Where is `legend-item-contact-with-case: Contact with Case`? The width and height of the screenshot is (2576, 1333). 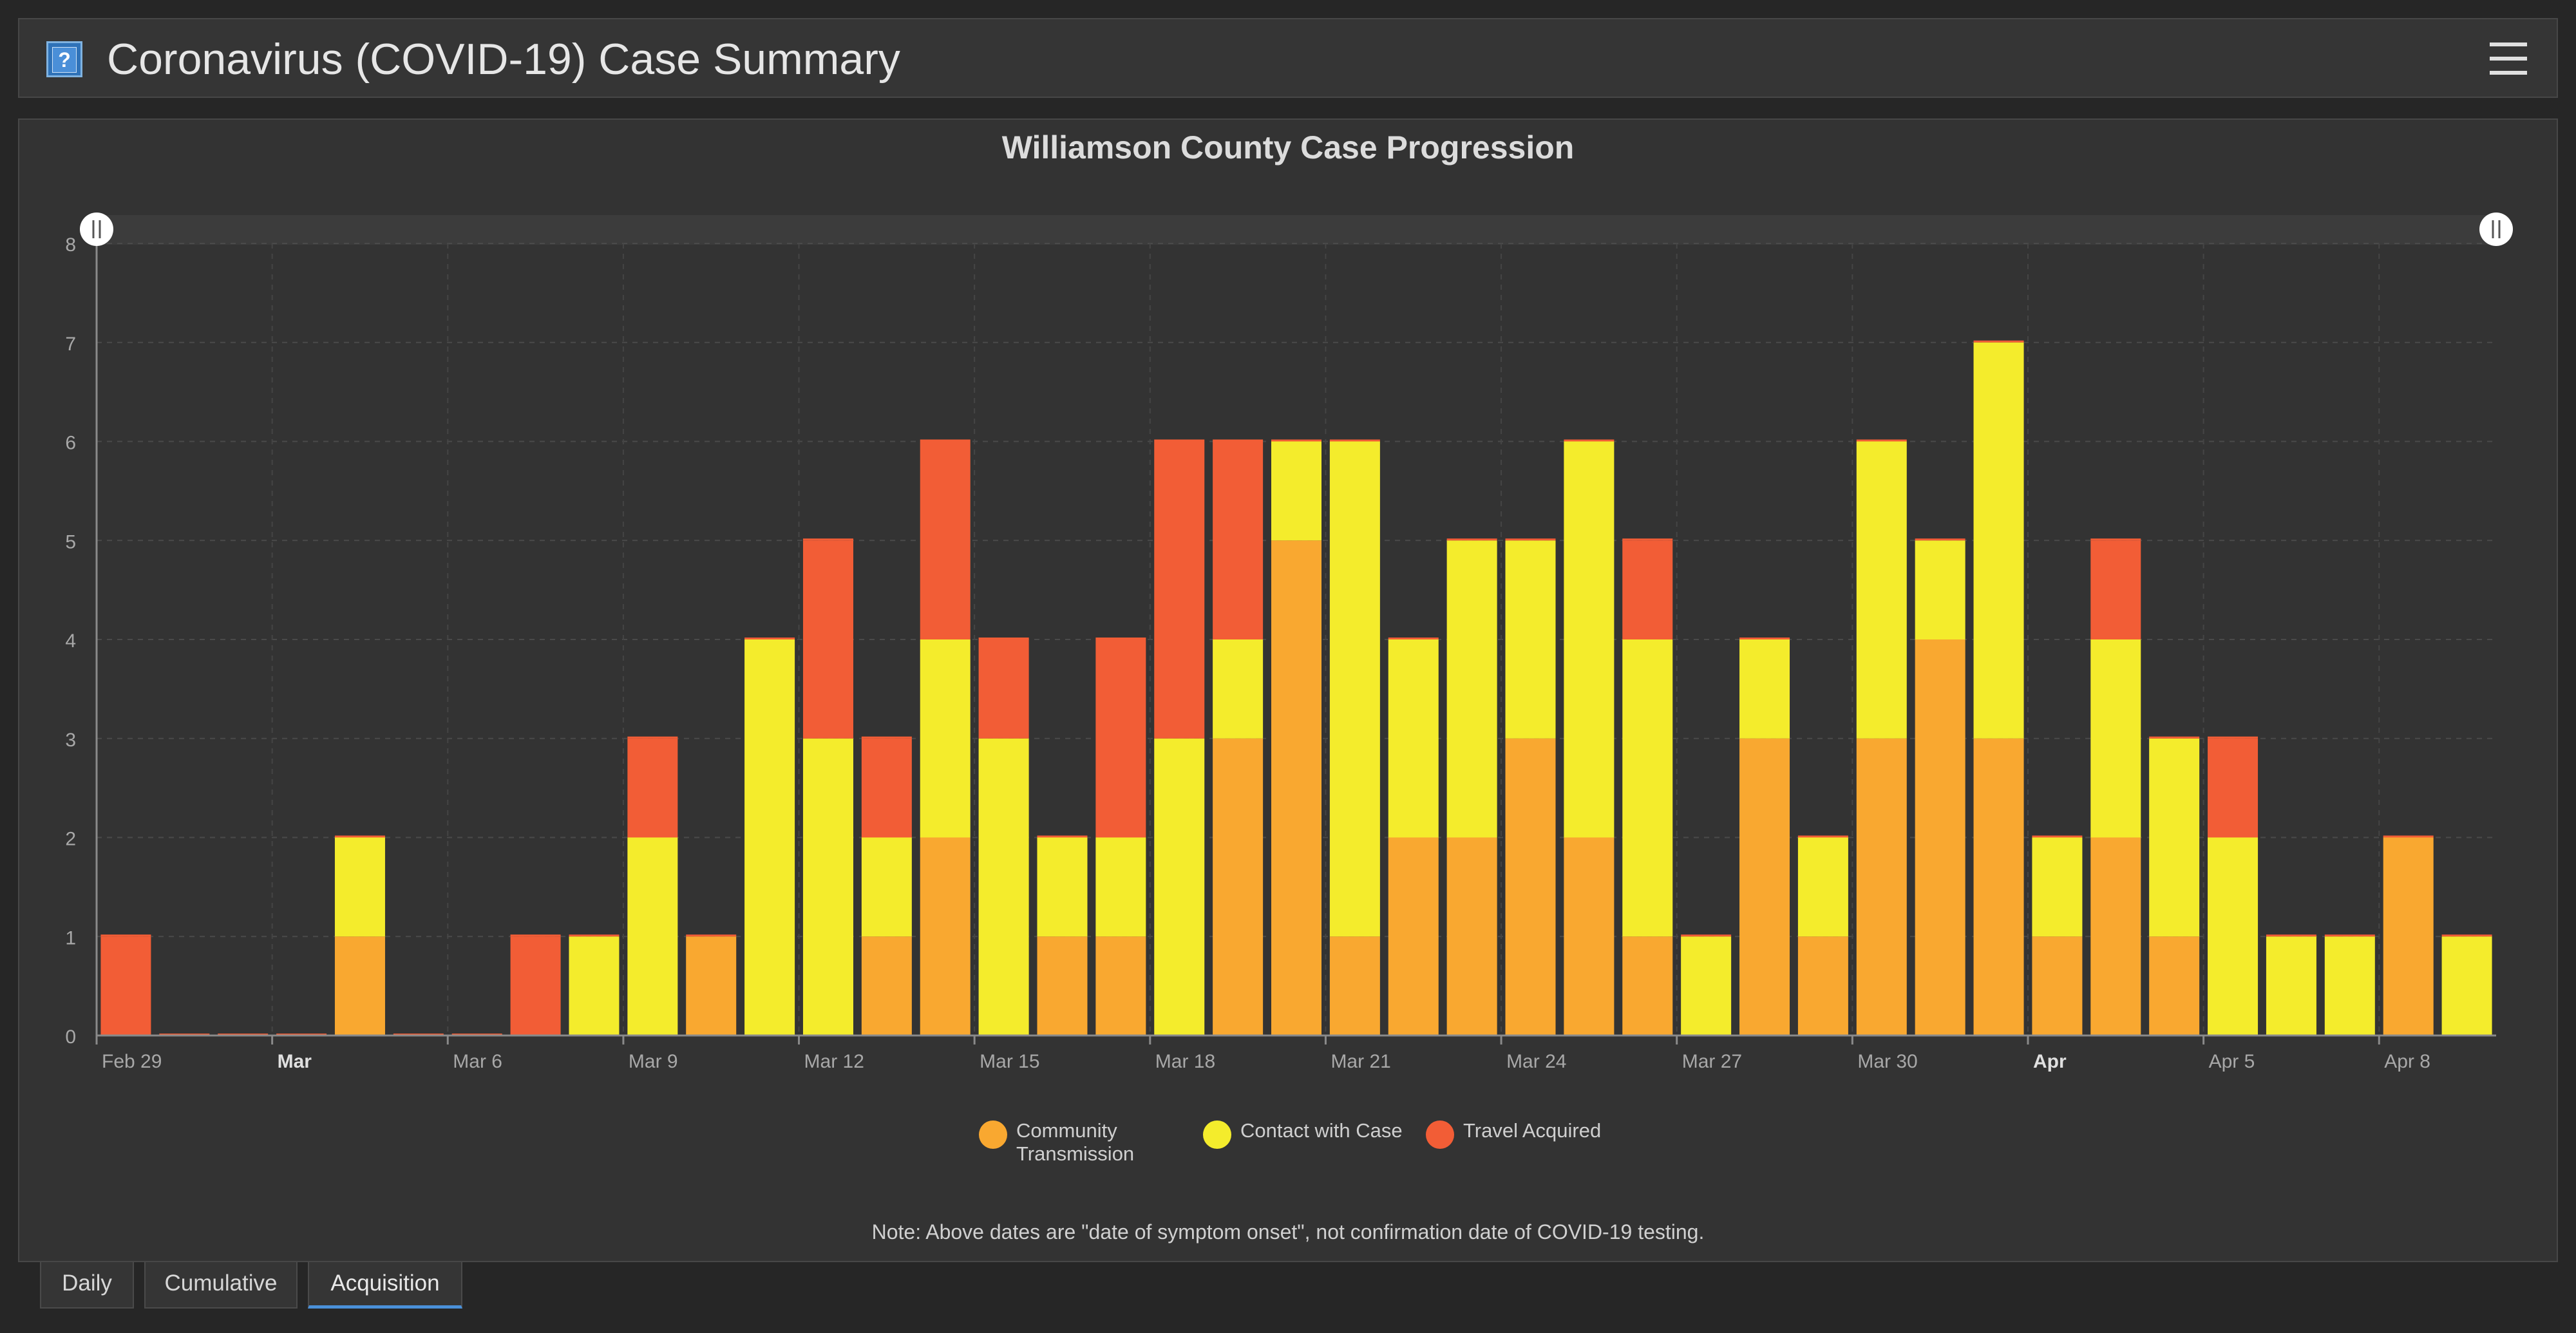
legend-item-contact-with-case: Contact with Case is located at coordinates (1303, 1134).